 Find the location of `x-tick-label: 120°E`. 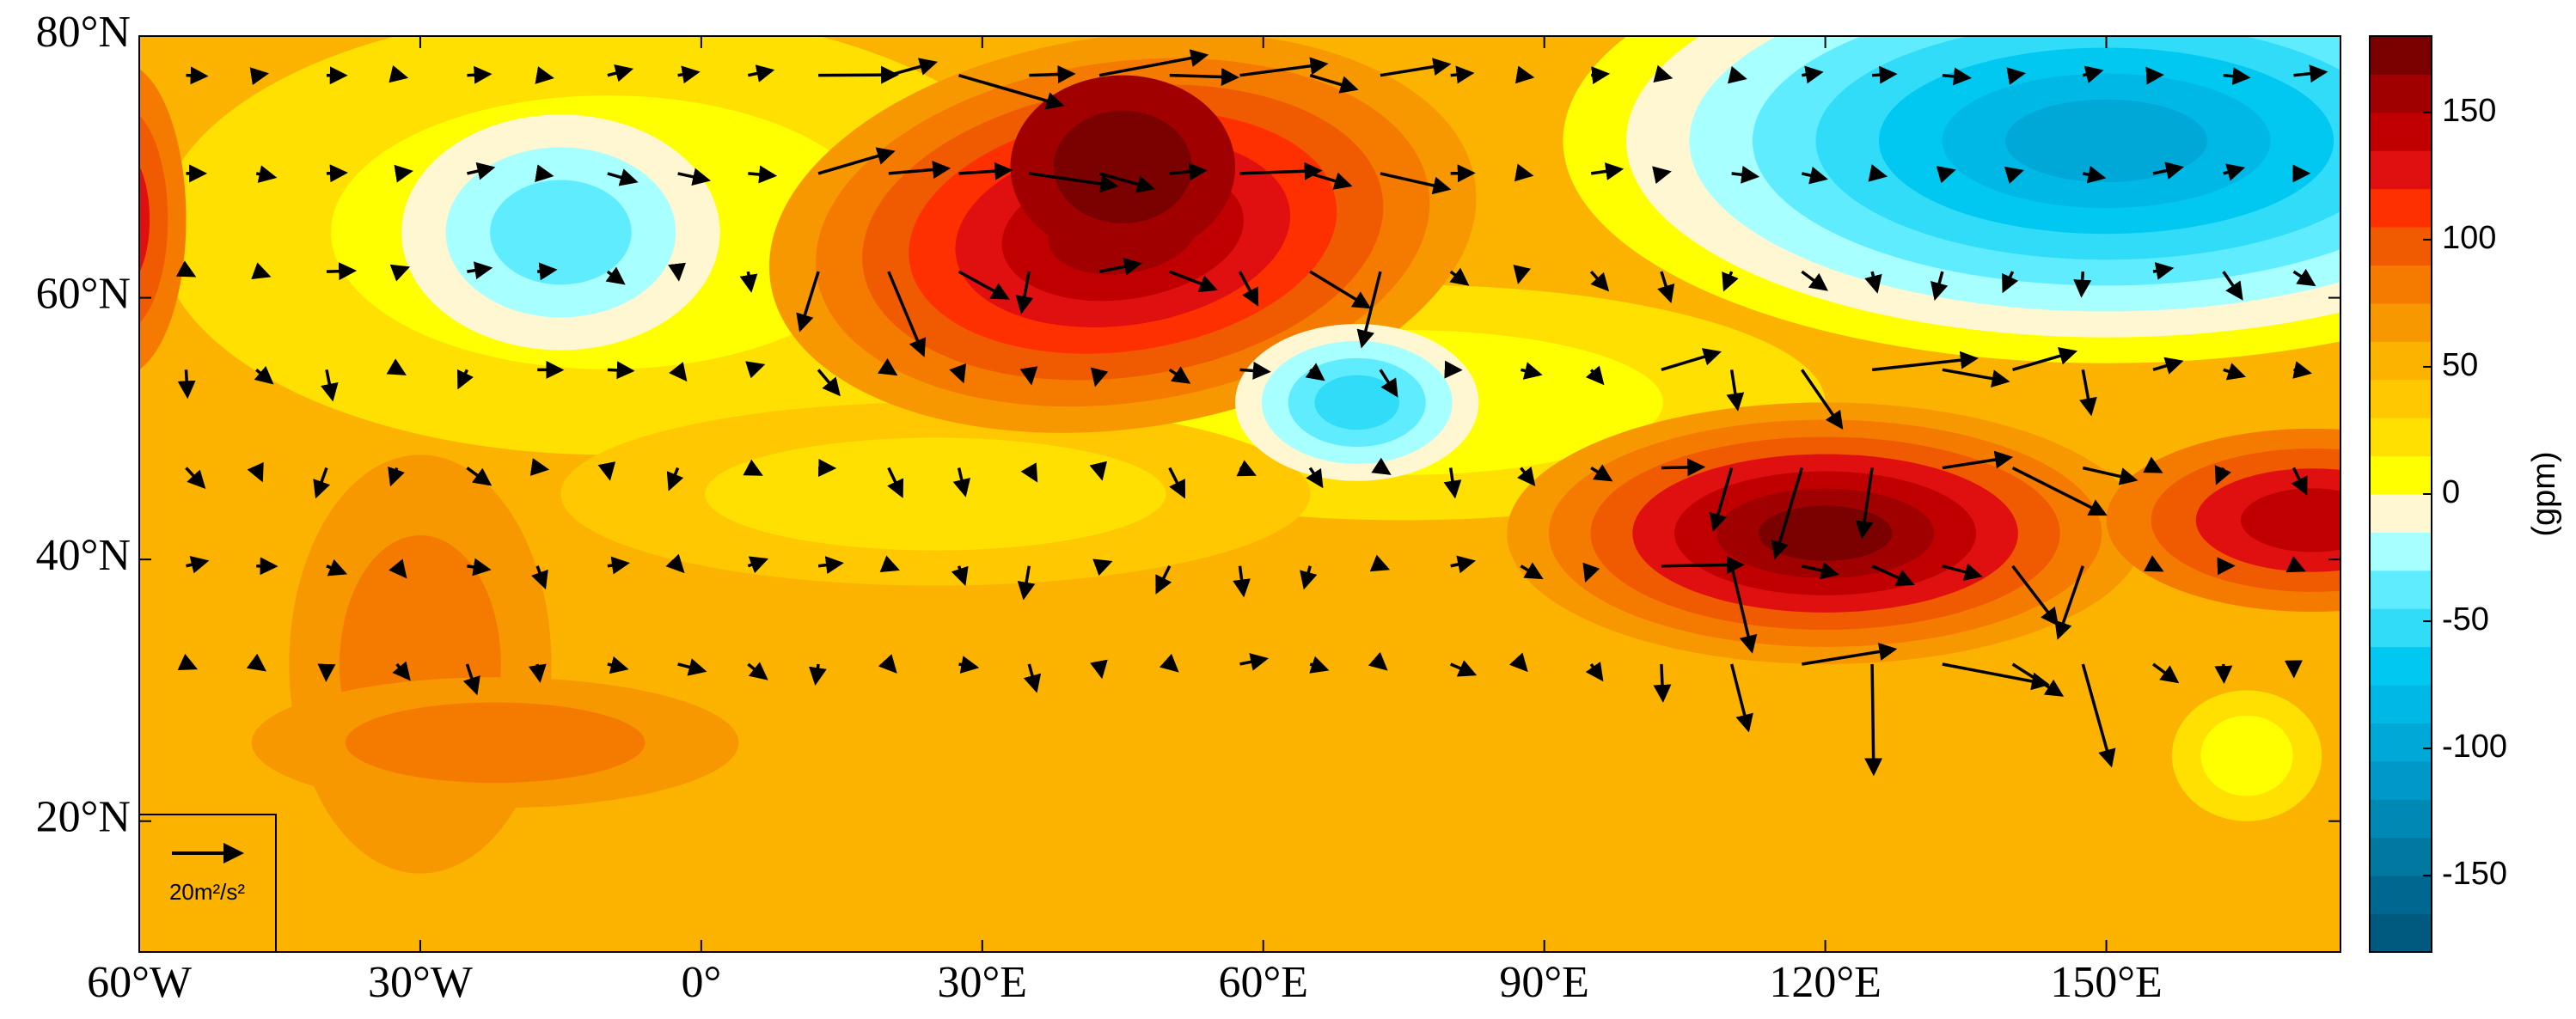

x-tick-label: 120°E is located at coordinates (1825, 983).